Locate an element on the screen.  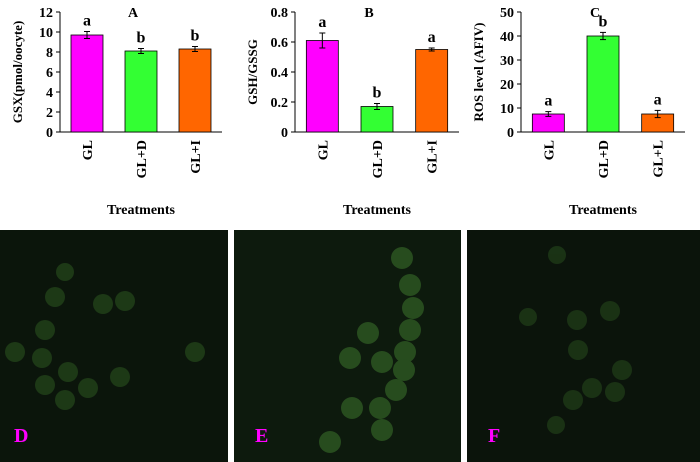
panel-label: D is located at coordinates (21, 436).